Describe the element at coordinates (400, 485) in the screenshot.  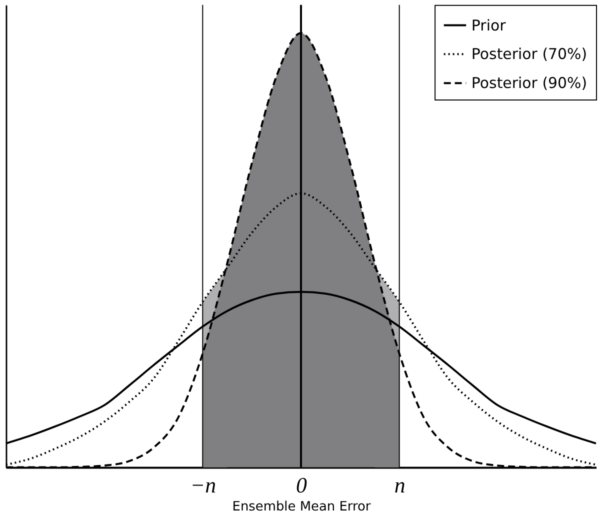
I see `x-tick-label: n` at that location.